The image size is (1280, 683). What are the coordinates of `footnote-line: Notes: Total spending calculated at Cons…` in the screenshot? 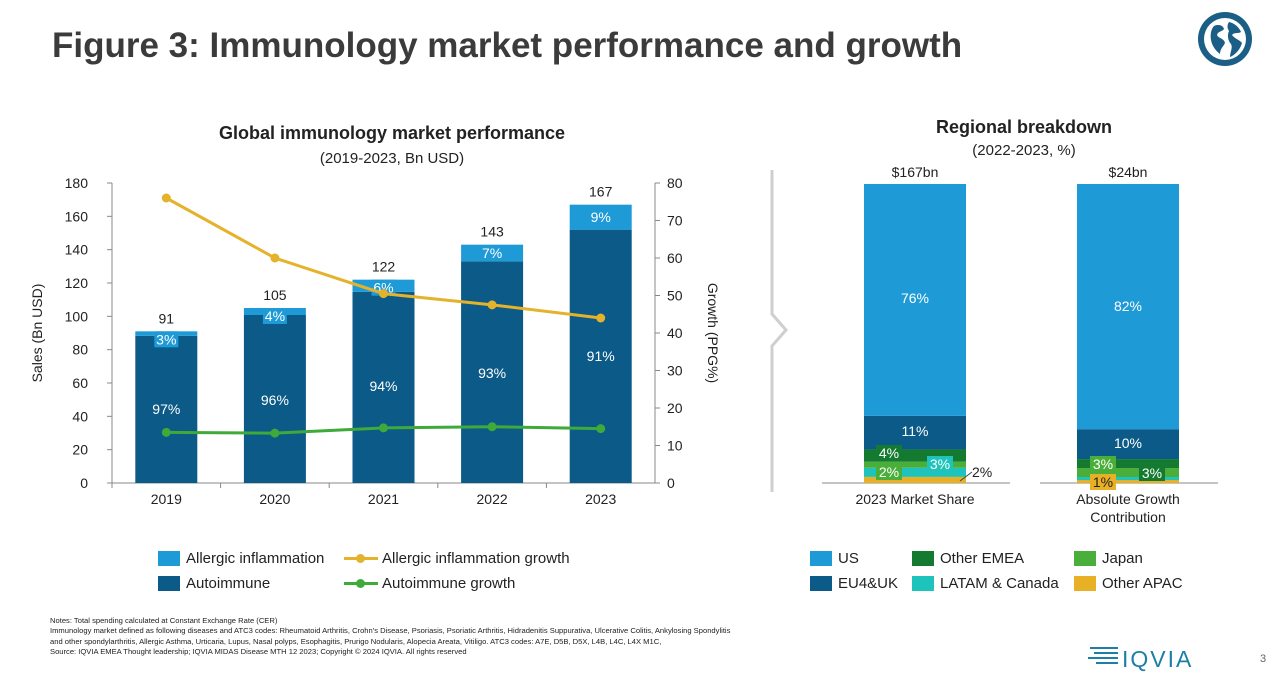 It's located at (164, 620).